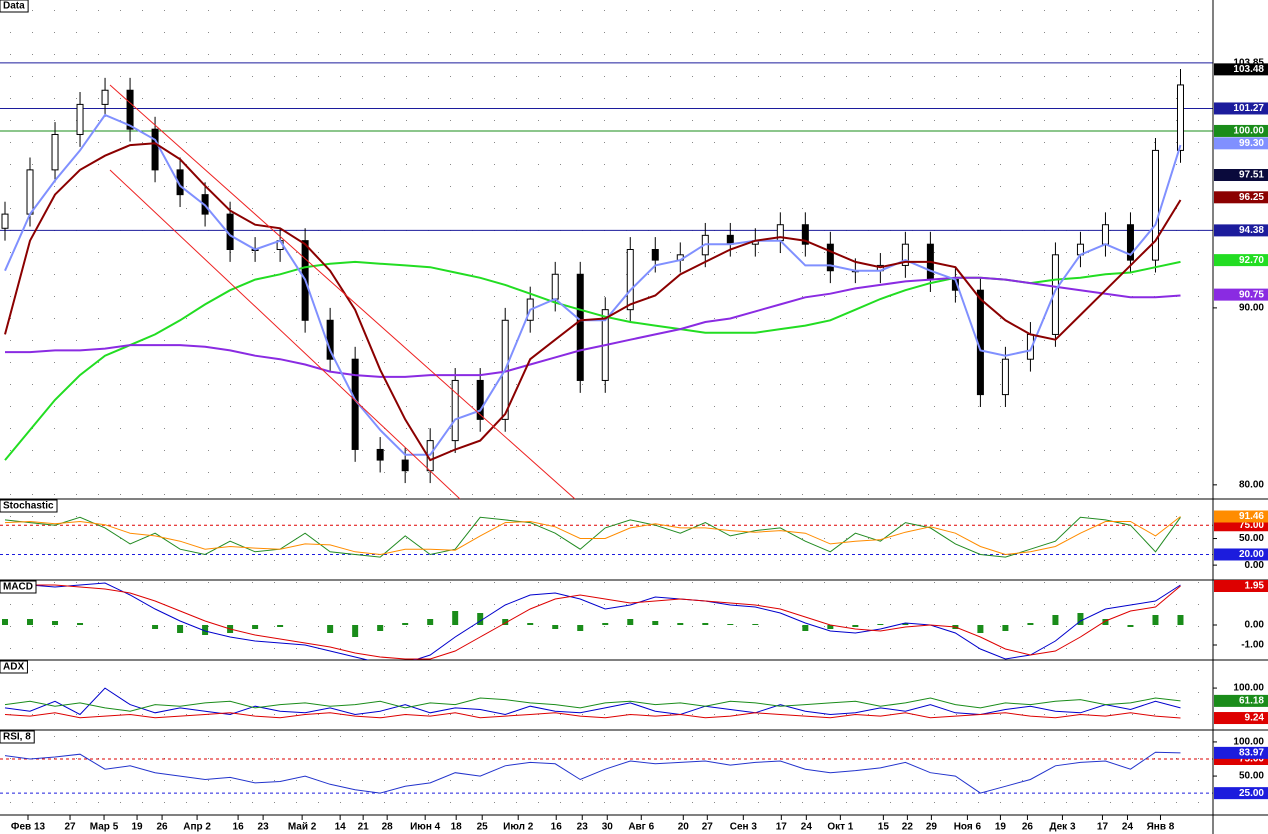  Describe the element at coordinates (1251, 753) in the screenshot. I see `value-marker-label: 83.97` at that location.